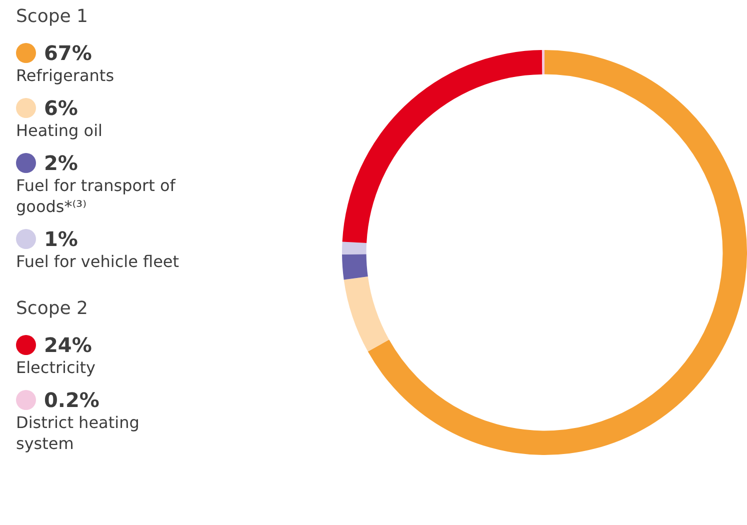  I want to click on data-label: 6%, so click(61, 108).